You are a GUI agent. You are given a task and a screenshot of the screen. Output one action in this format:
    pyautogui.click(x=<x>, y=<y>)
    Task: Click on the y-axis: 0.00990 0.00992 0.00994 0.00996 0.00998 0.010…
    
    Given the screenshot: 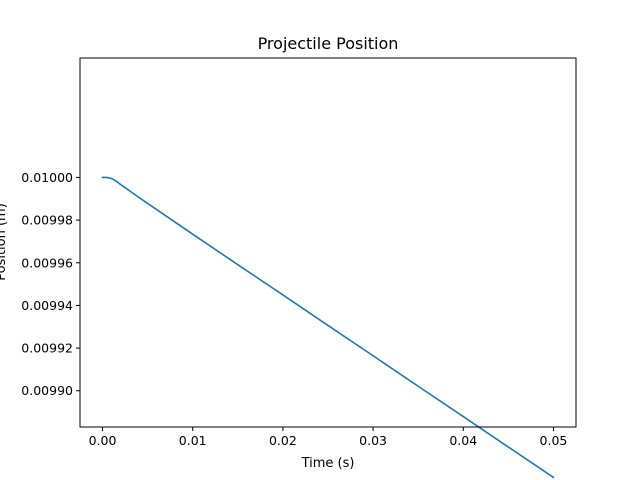 What is the action you would take?
    pyautogui.click(x=50, y=284)
    